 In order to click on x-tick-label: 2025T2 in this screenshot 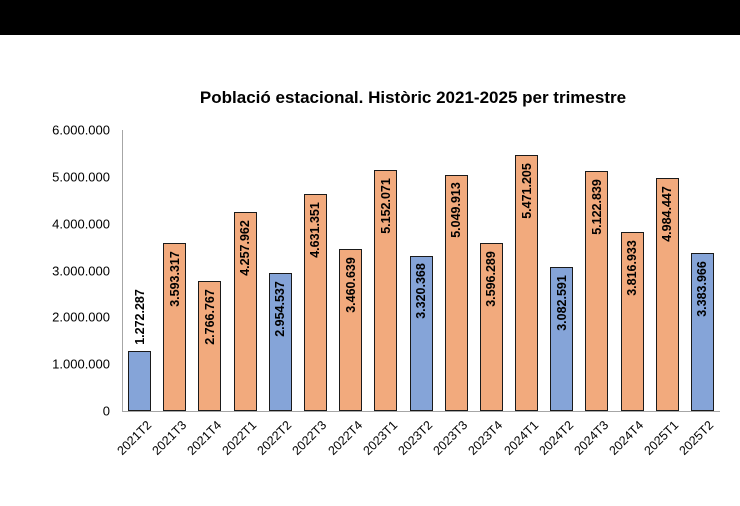, I will do `click(696, 438)`.